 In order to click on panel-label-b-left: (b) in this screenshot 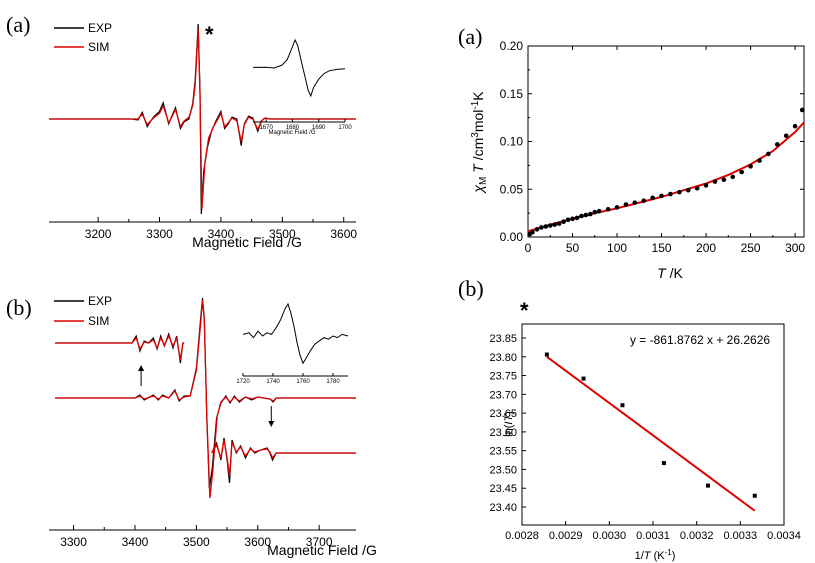, I will do `click(19, 307)`.